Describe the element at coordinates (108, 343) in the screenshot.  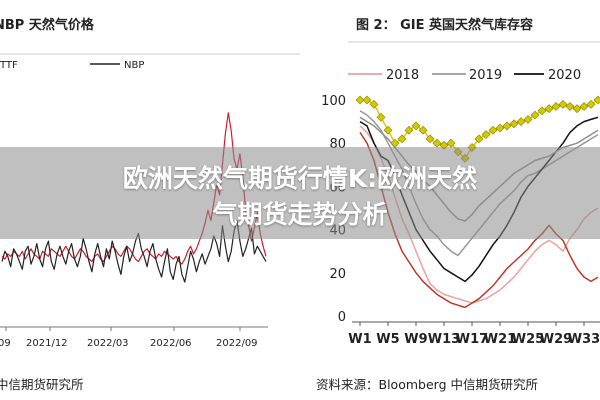
I see `left-x-tick-label: 2022/03` at that location.